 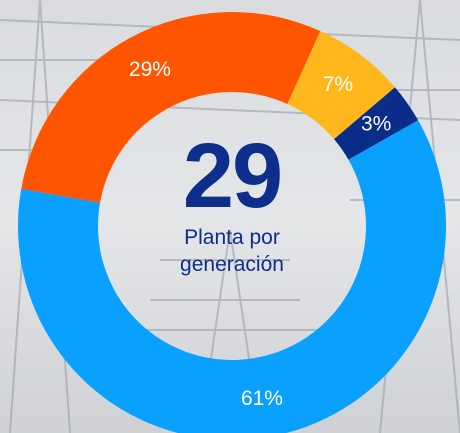 I want to click on value-label: 3%, so click(x=376, y=124).